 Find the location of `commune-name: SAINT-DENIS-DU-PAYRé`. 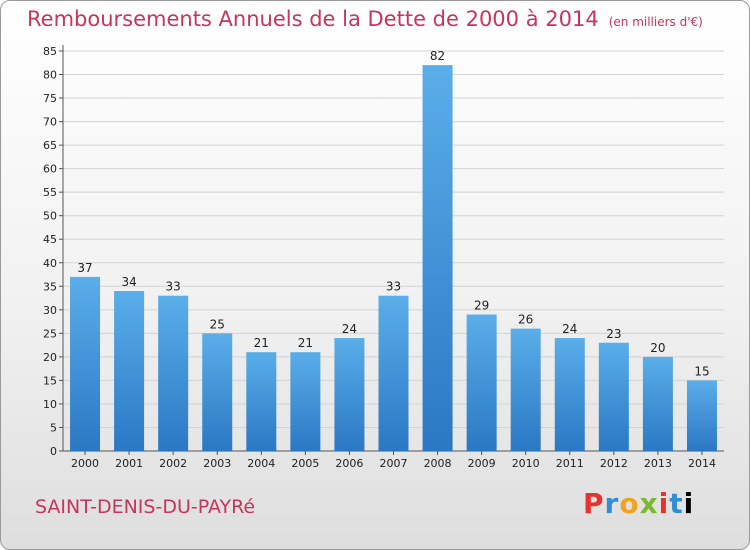

commune-name: SAINT-DENIS-DU-PAYRé is located at coordinates (145, 507).